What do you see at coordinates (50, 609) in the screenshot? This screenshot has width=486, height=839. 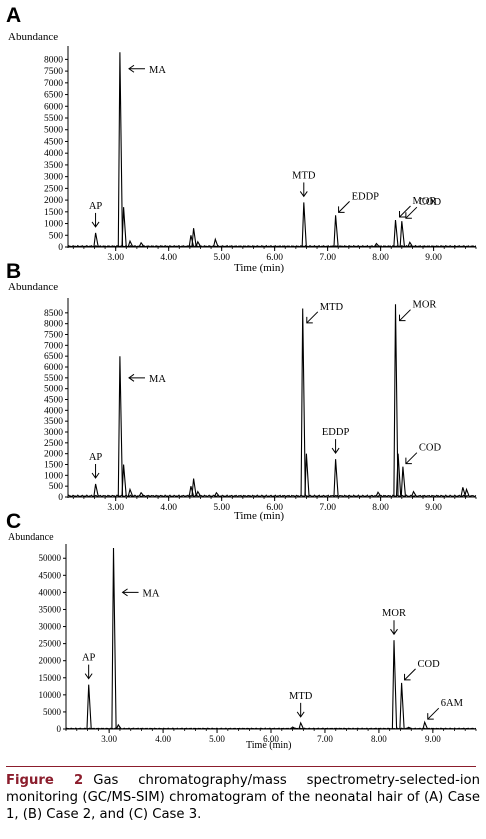 I see `y-tick-label: 35000` at bounding box center [50, 609].